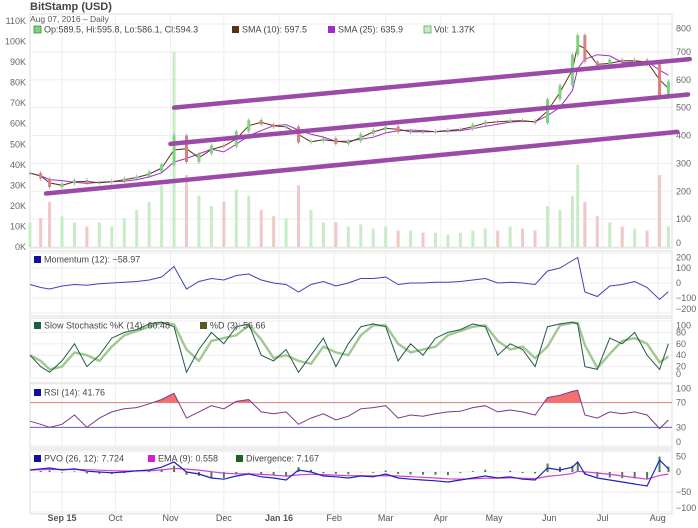  I want to click on volume-tick-label: 100K, so click(15, 42).